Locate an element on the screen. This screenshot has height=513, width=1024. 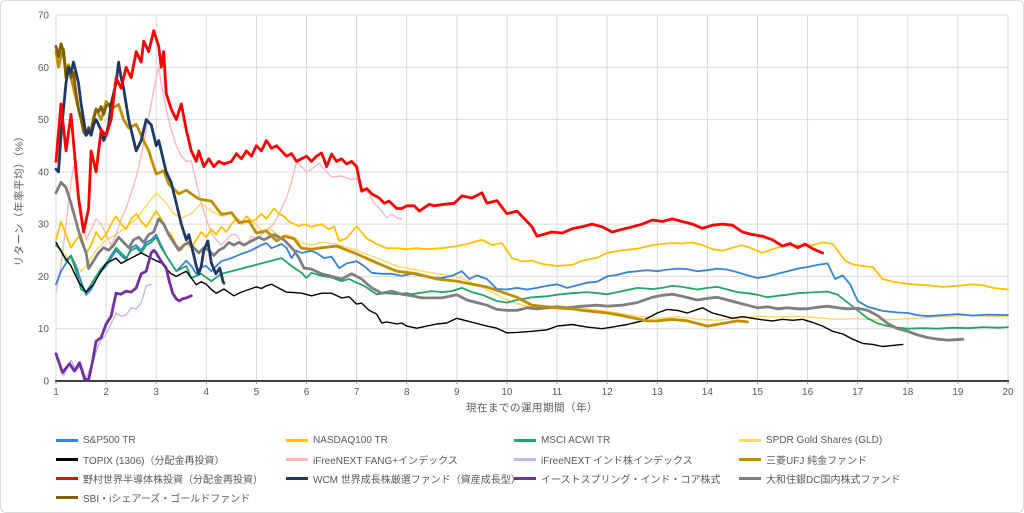
legend-swatch-gld is located at coordinates (750, 440).